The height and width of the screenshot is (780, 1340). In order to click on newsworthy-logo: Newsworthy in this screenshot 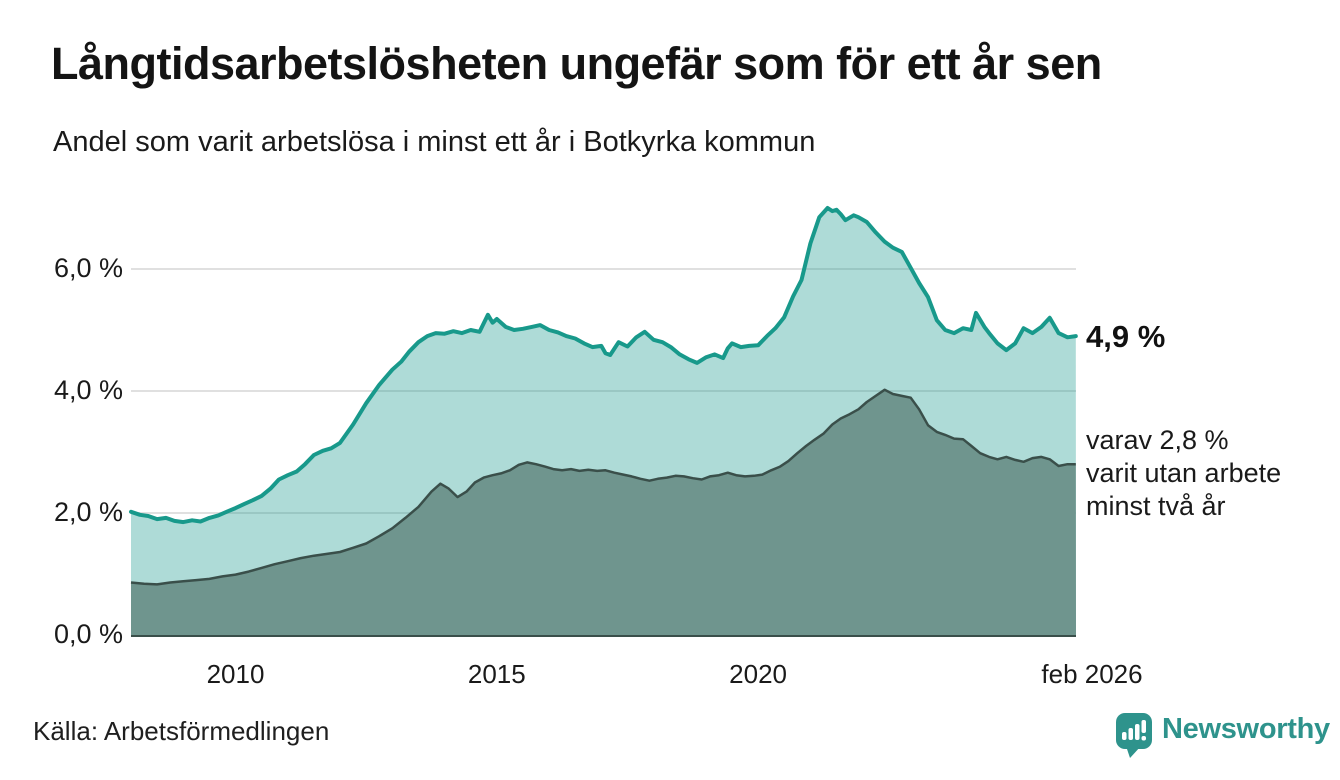, I will do `click(1222, 734)`.